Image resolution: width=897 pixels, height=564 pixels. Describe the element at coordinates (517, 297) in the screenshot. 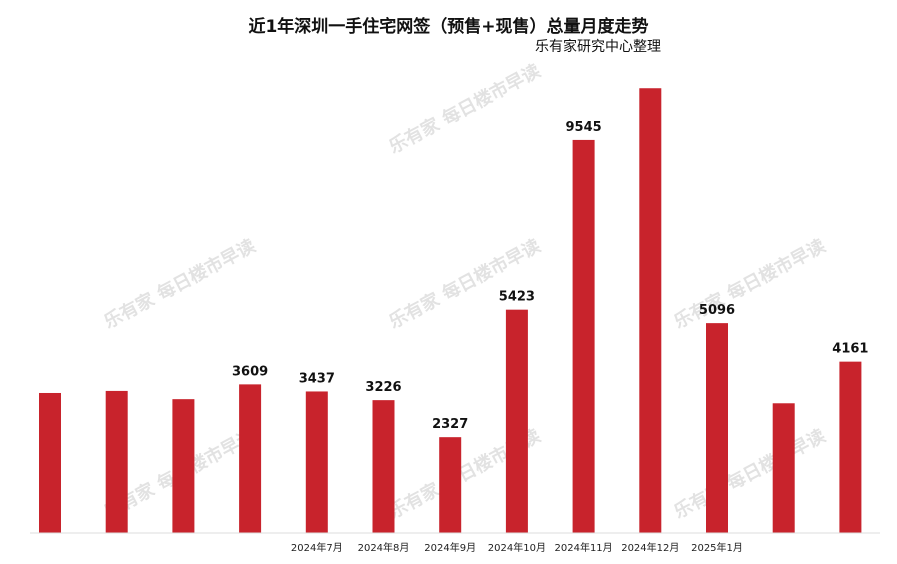

I see `data-label: 5423` at that location.